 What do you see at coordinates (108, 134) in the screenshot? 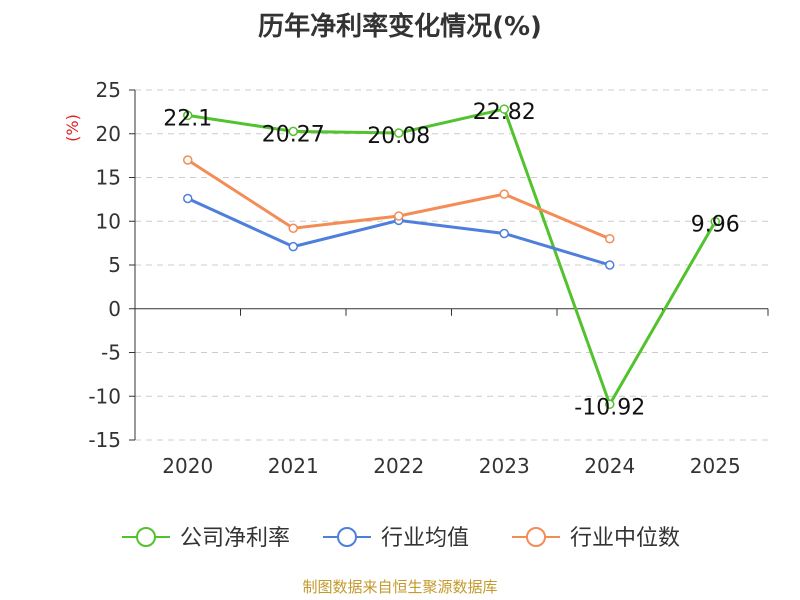
I see `y-tick-label: 20` at bounding box center [108, 134].